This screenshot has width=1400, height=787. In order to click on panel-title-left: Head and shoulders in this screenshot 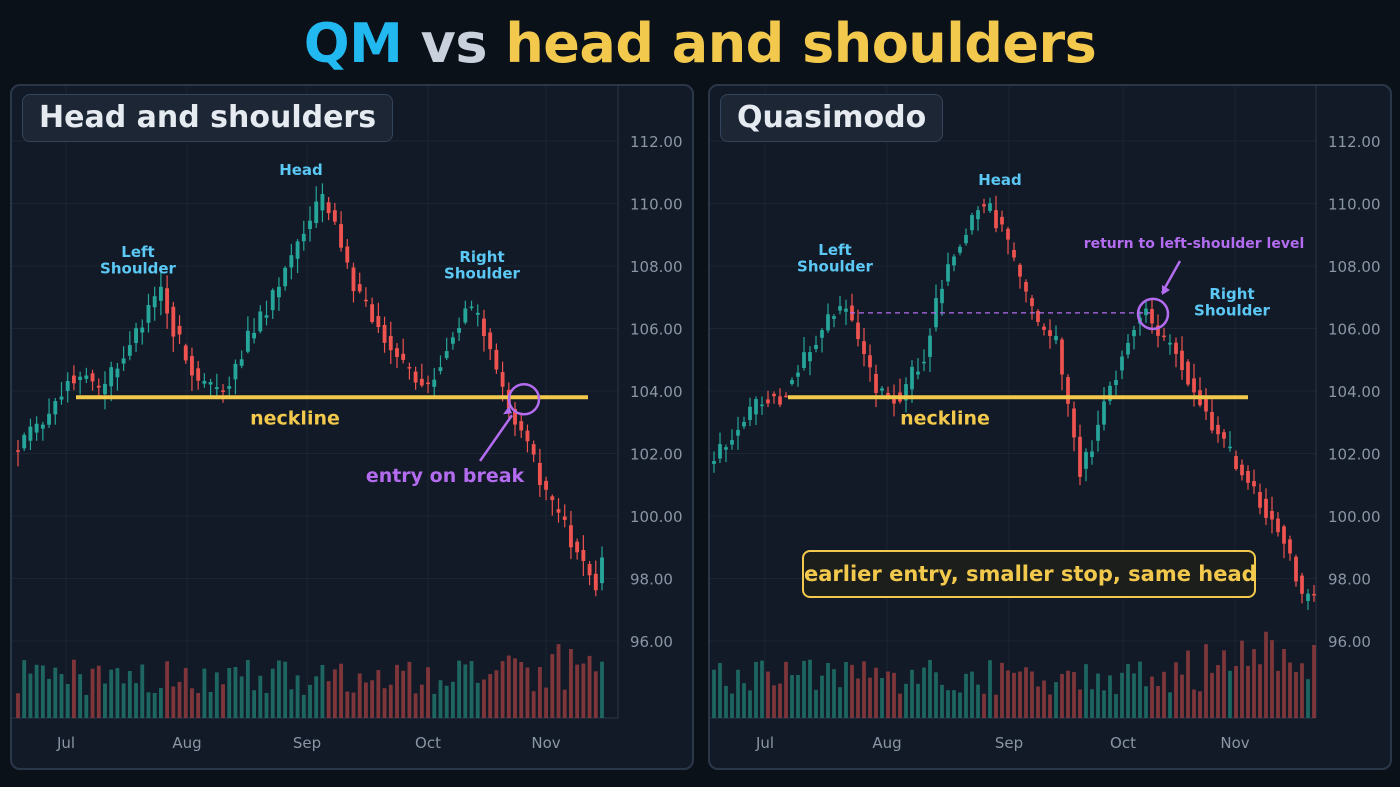, I will do `click(208, 118)`.